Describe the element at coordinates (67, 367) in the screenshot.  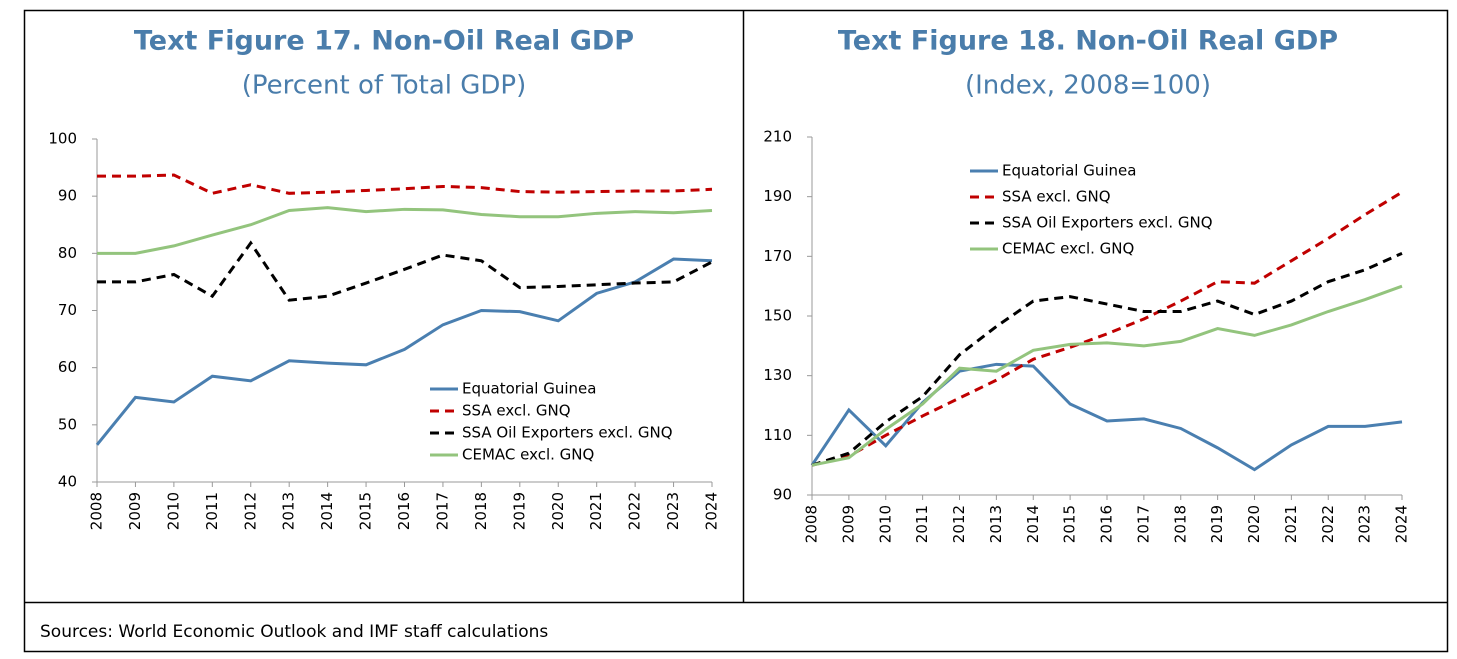
I see `y-tick-label: 60` at that location.